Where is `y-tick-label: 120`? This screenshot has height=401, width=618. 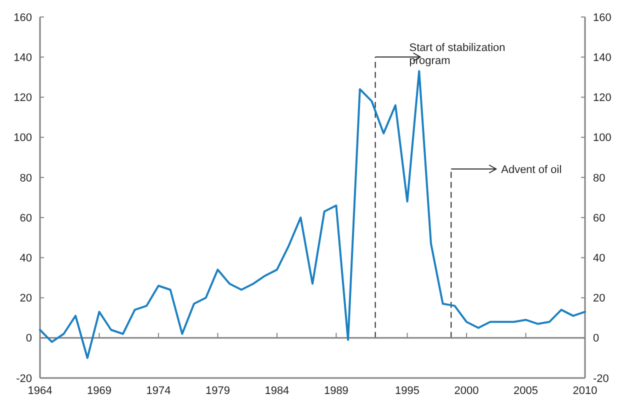
y-tick-label: 120 is located at coordinates (23, 98).